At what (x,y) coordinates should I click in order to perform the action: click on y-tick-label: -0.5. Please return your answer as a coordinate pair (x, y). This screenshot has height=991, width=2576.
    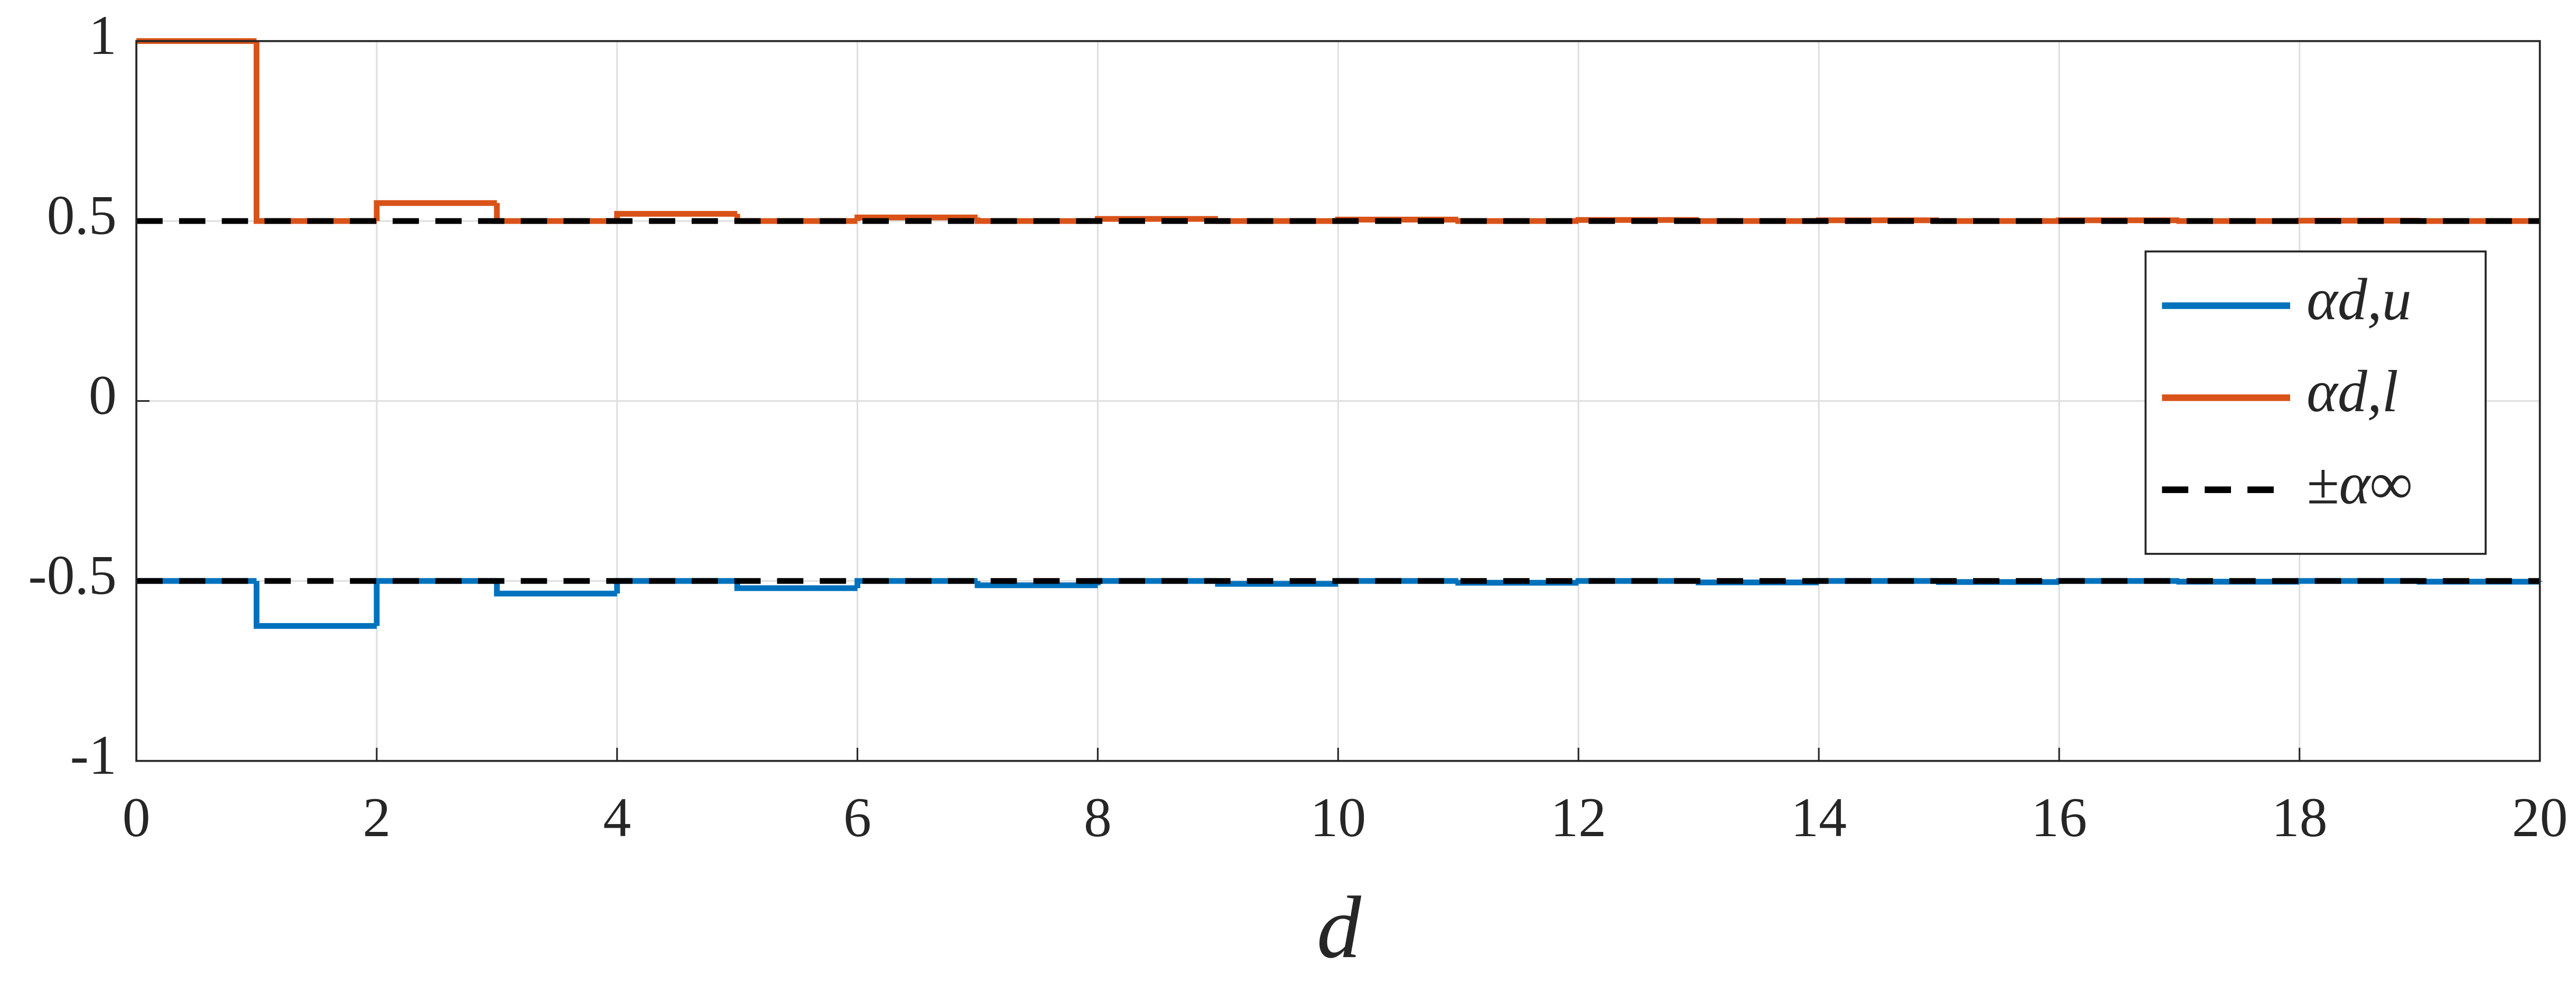
    Looking at the image, I should click on (72, 575).